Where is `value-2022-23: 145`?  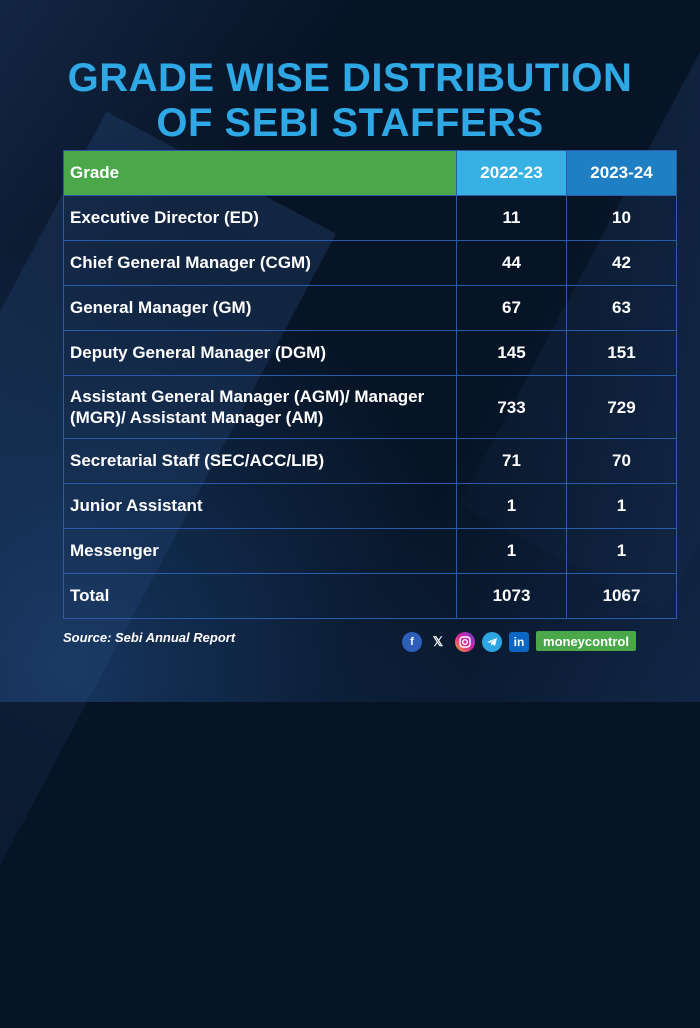
value-2022-23: 145 is located at coordinates (511, 353).